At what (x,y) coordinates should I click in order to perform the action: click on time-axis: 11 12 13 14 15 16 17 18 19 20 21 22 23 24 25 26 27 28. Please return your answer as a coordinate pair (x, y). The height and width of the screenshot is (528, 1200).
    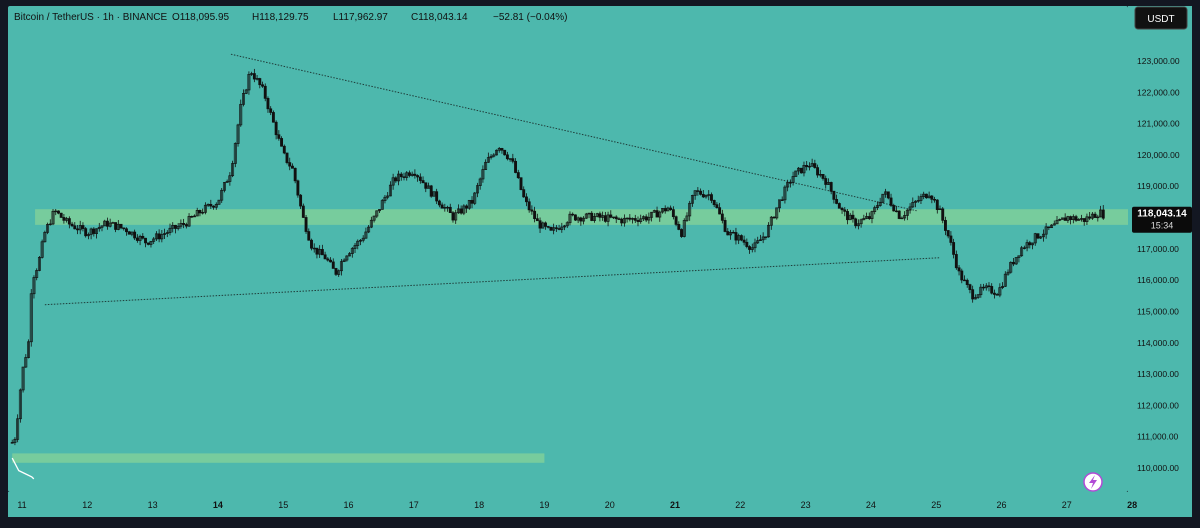
    Looking at the image, I should click on (577, 505).